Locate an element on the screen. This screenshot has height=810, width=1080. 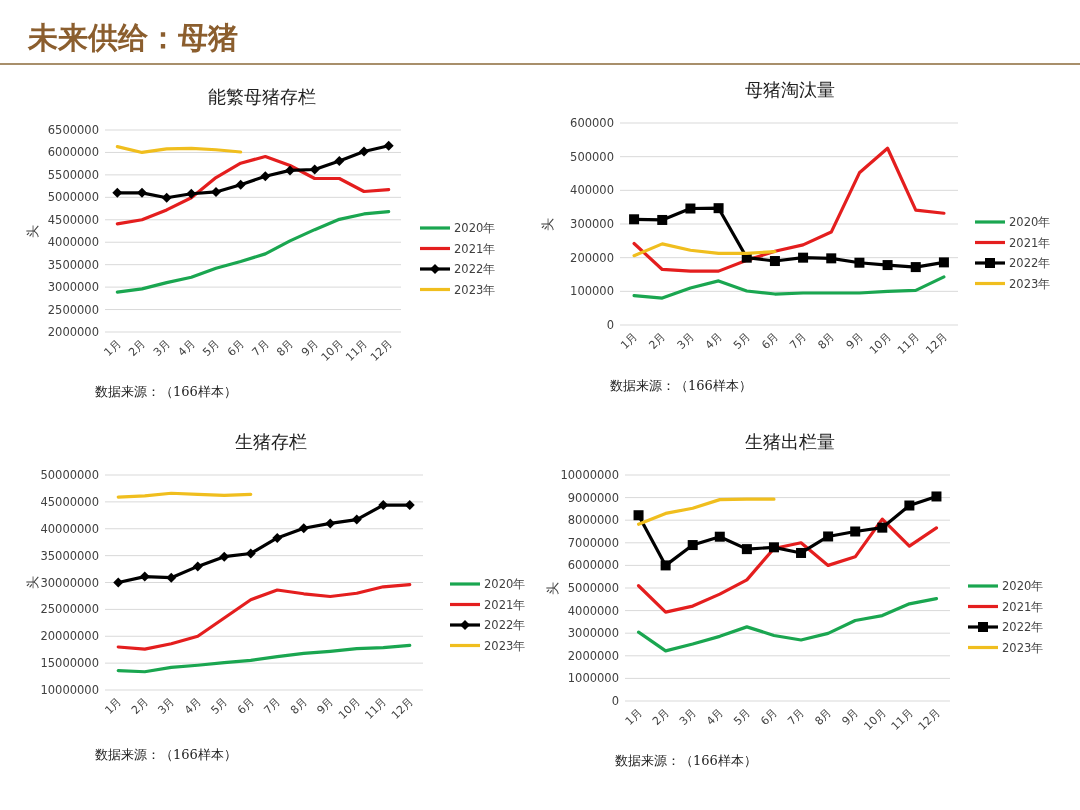
y-axis-title: 头 is located at coordinates (547, 224).